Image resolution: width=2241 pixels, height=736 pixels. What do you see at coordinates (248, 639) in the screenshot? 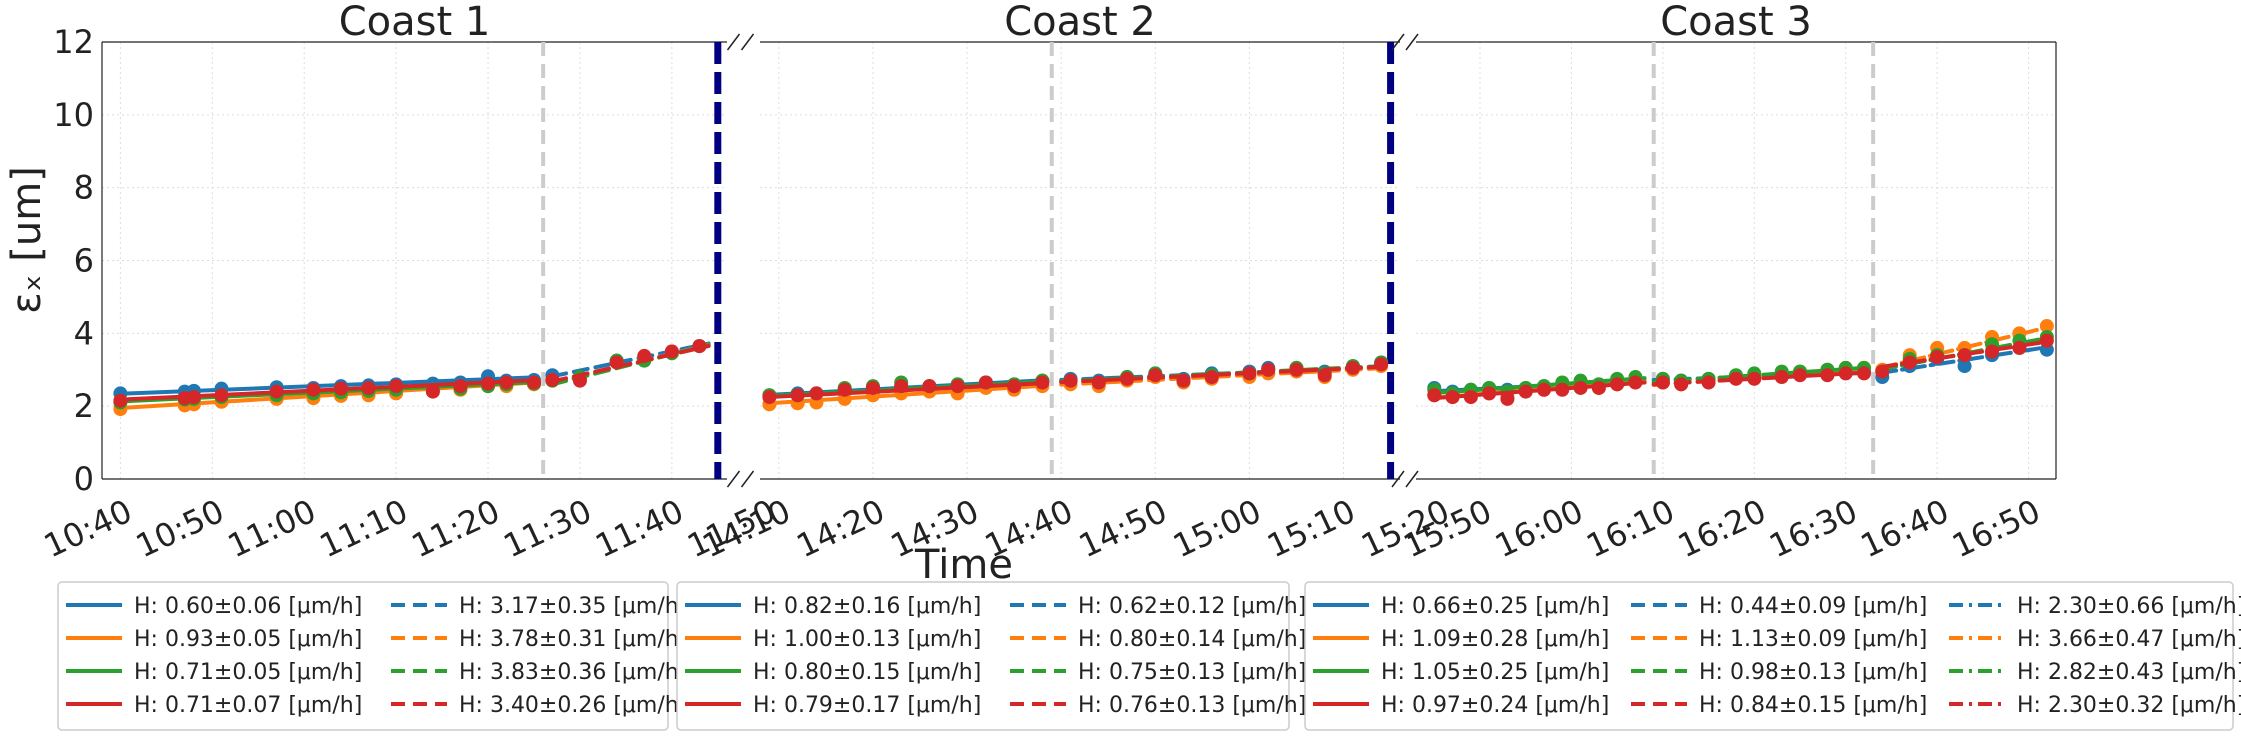
I see `legend-label: H: 0.93±0.05 [μm/h]` at bounding box center [248, 639].